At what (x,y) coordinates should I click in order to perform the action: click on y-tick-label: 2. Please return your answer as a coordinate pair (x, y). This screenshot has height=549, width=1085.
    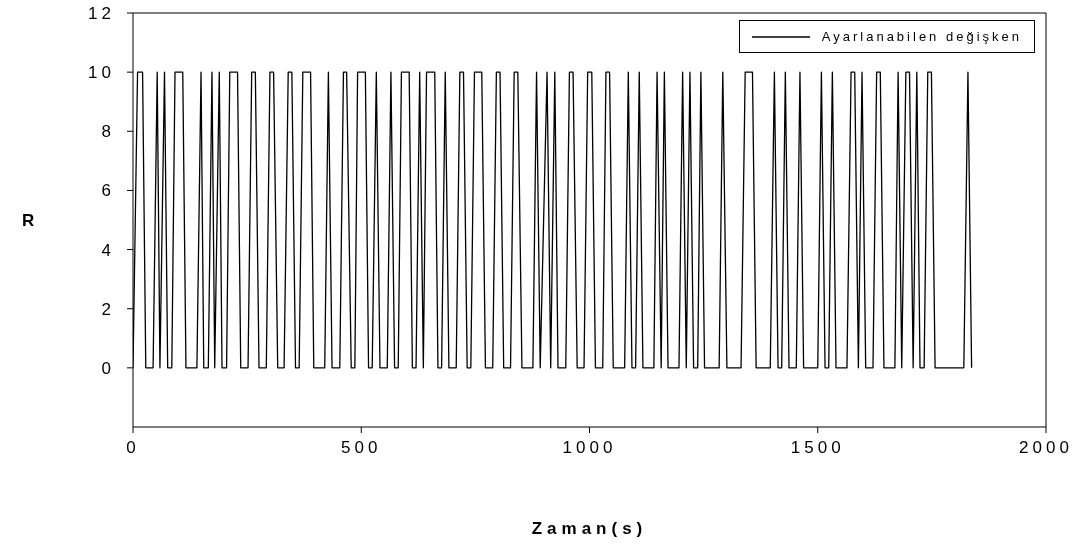
    Looking at the image, I should click on (108, 309).